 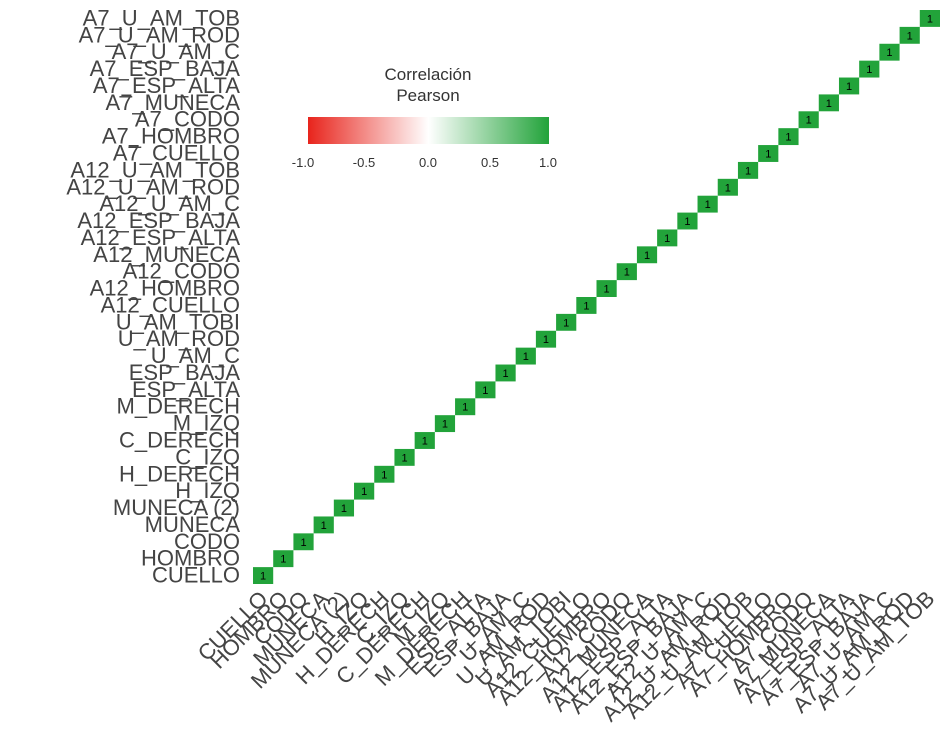 What do you see at coordinates (161, 237) in the screenshot?
I see `y-tick-label: A12_ESP_ALTA` at bounding box center [161, 237].